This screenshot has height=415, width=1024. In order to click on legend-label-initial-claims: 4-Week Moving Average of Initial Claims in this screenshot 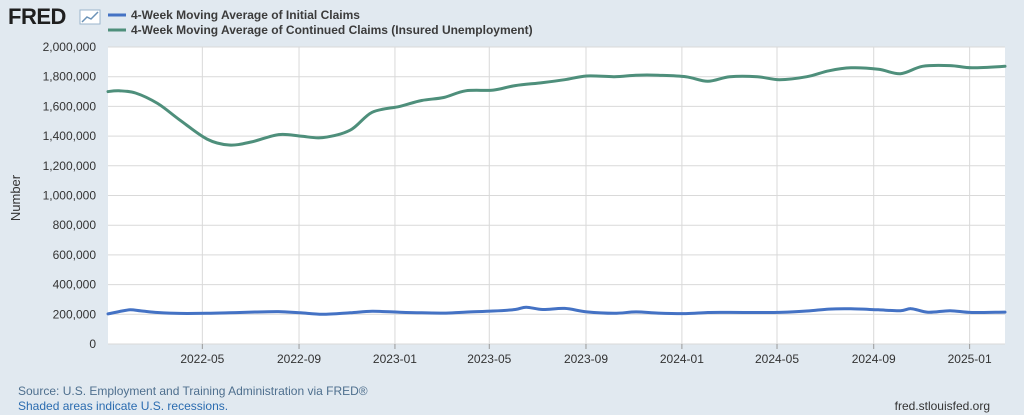, I will do `click(245, 15)`.